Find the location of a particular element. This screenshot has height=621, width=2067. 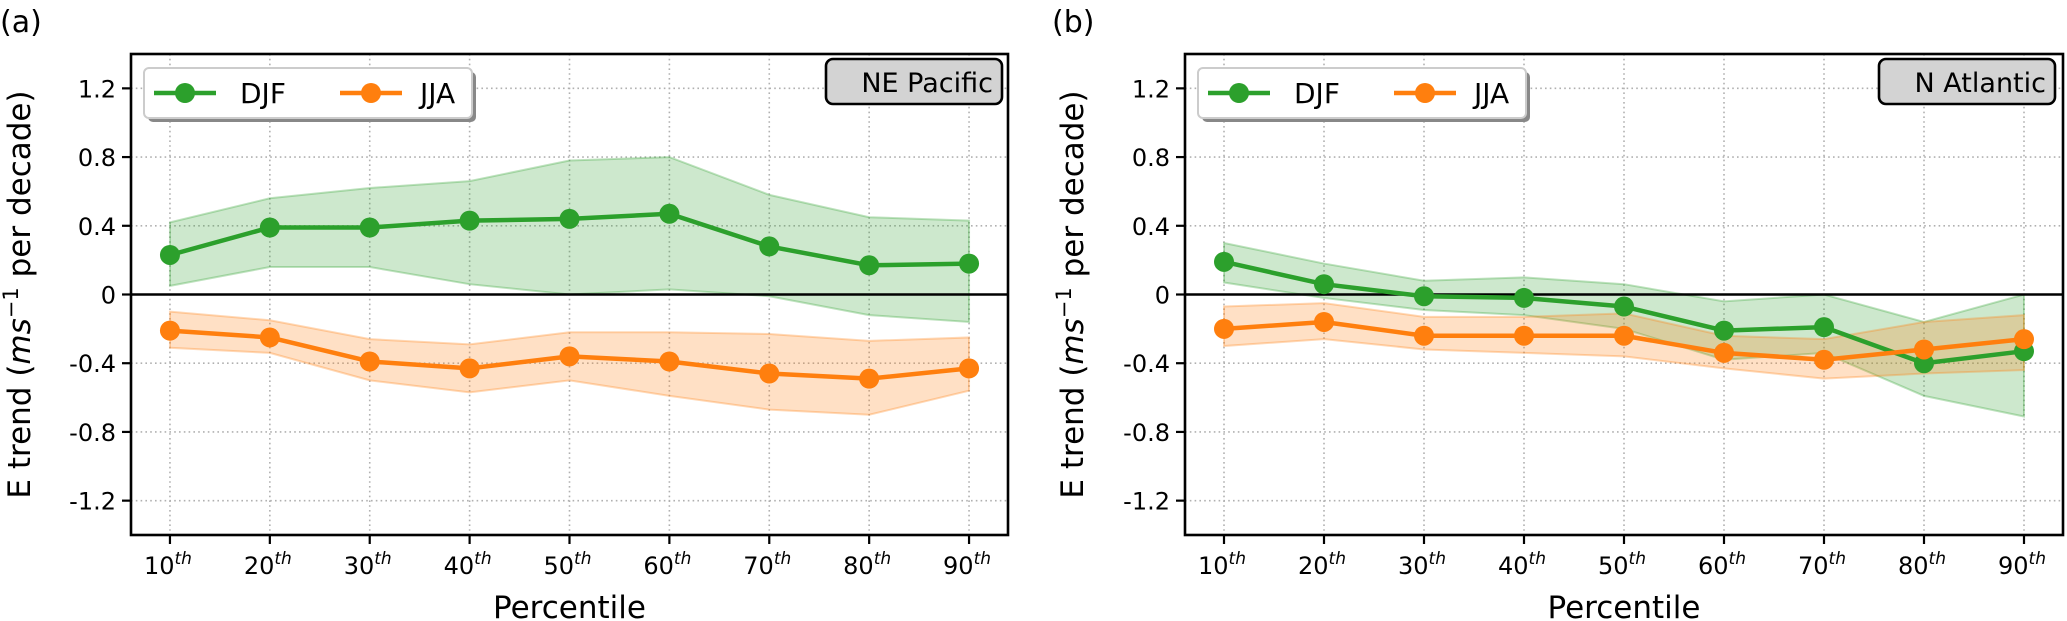

legend-box is located at coordinates (308, 93).